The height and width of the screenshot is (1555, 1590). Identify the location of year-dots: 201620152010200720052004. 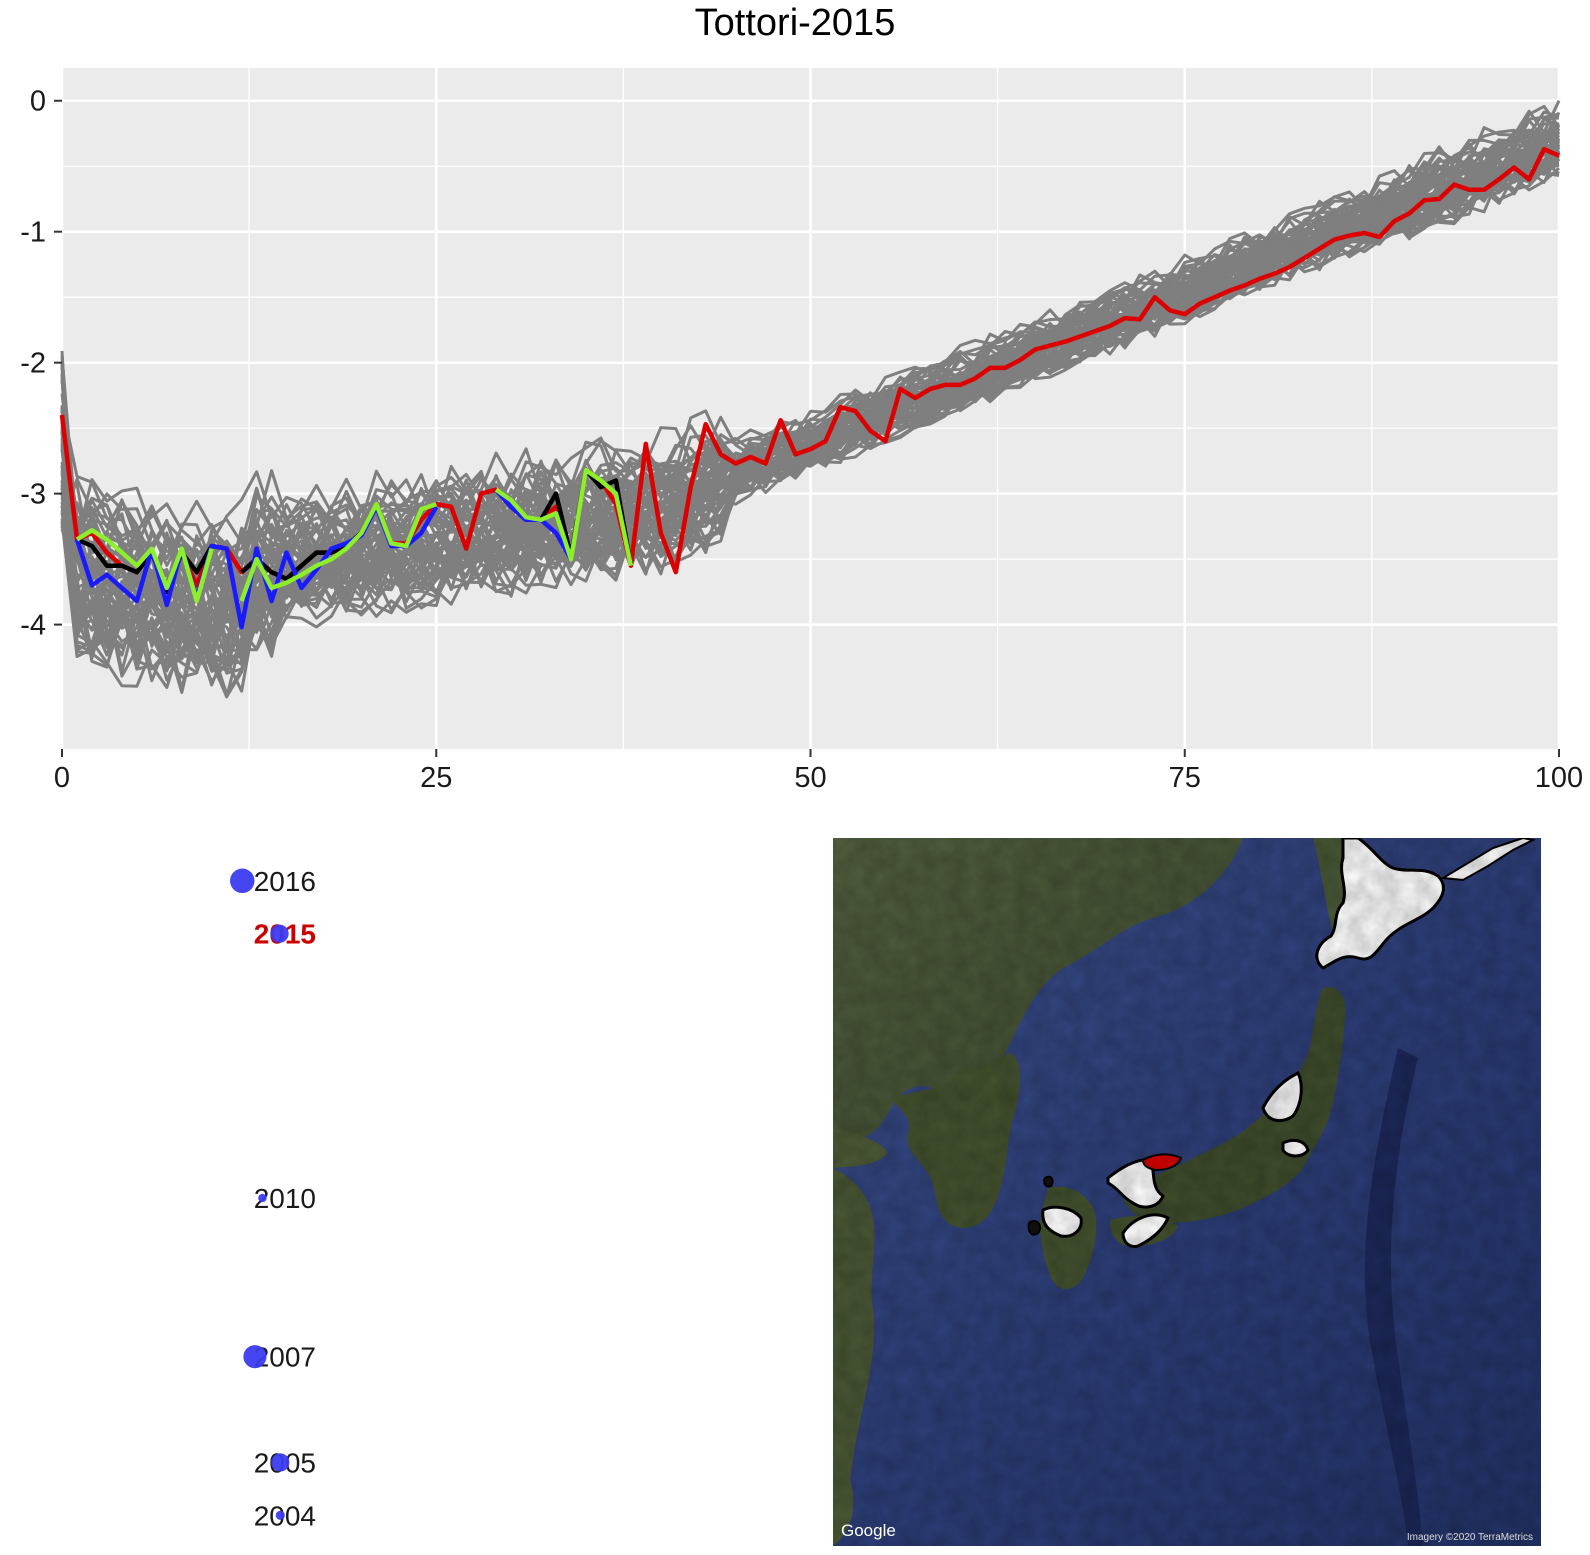
(273, 1198).